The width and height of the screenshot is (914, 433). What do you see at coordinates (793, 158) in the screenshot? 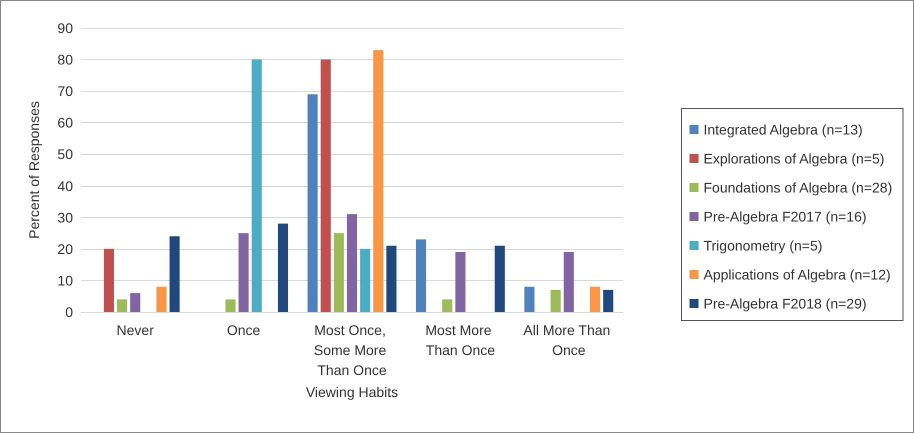
I see `legend-label: Explorations of Algebra (n=5)` at bounding box center [793, 158].